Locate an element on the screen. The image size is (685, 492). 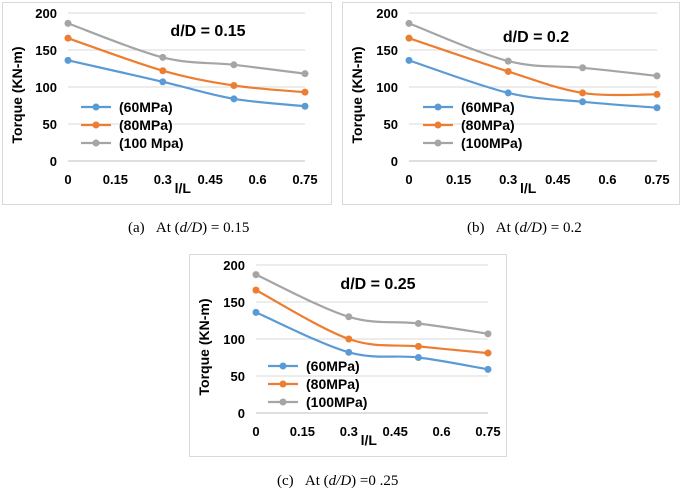
caption-b: (b) At (d/D) = 0.2 is located at coordinates (524, 228).